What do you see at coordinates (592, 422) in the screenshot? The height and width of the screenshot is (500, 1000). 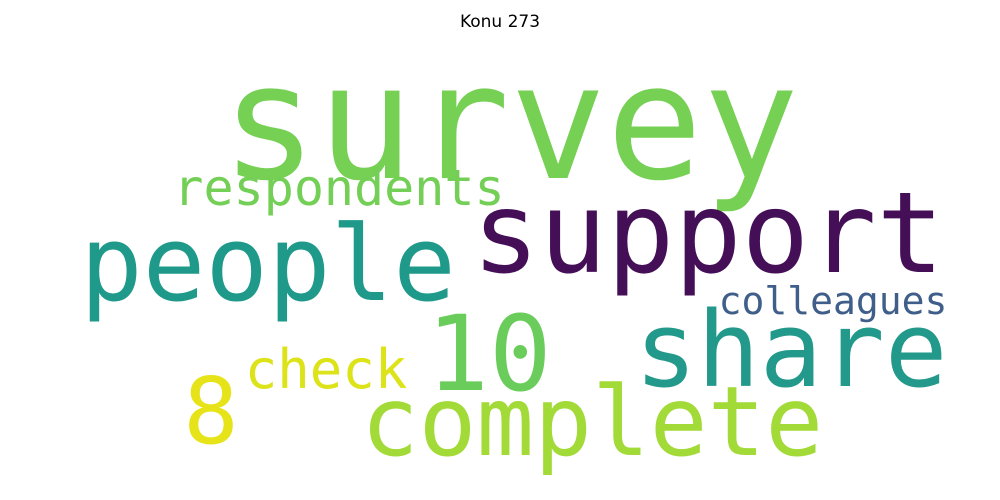 I see `word-complete: complete` at bounding box center [592, 422].